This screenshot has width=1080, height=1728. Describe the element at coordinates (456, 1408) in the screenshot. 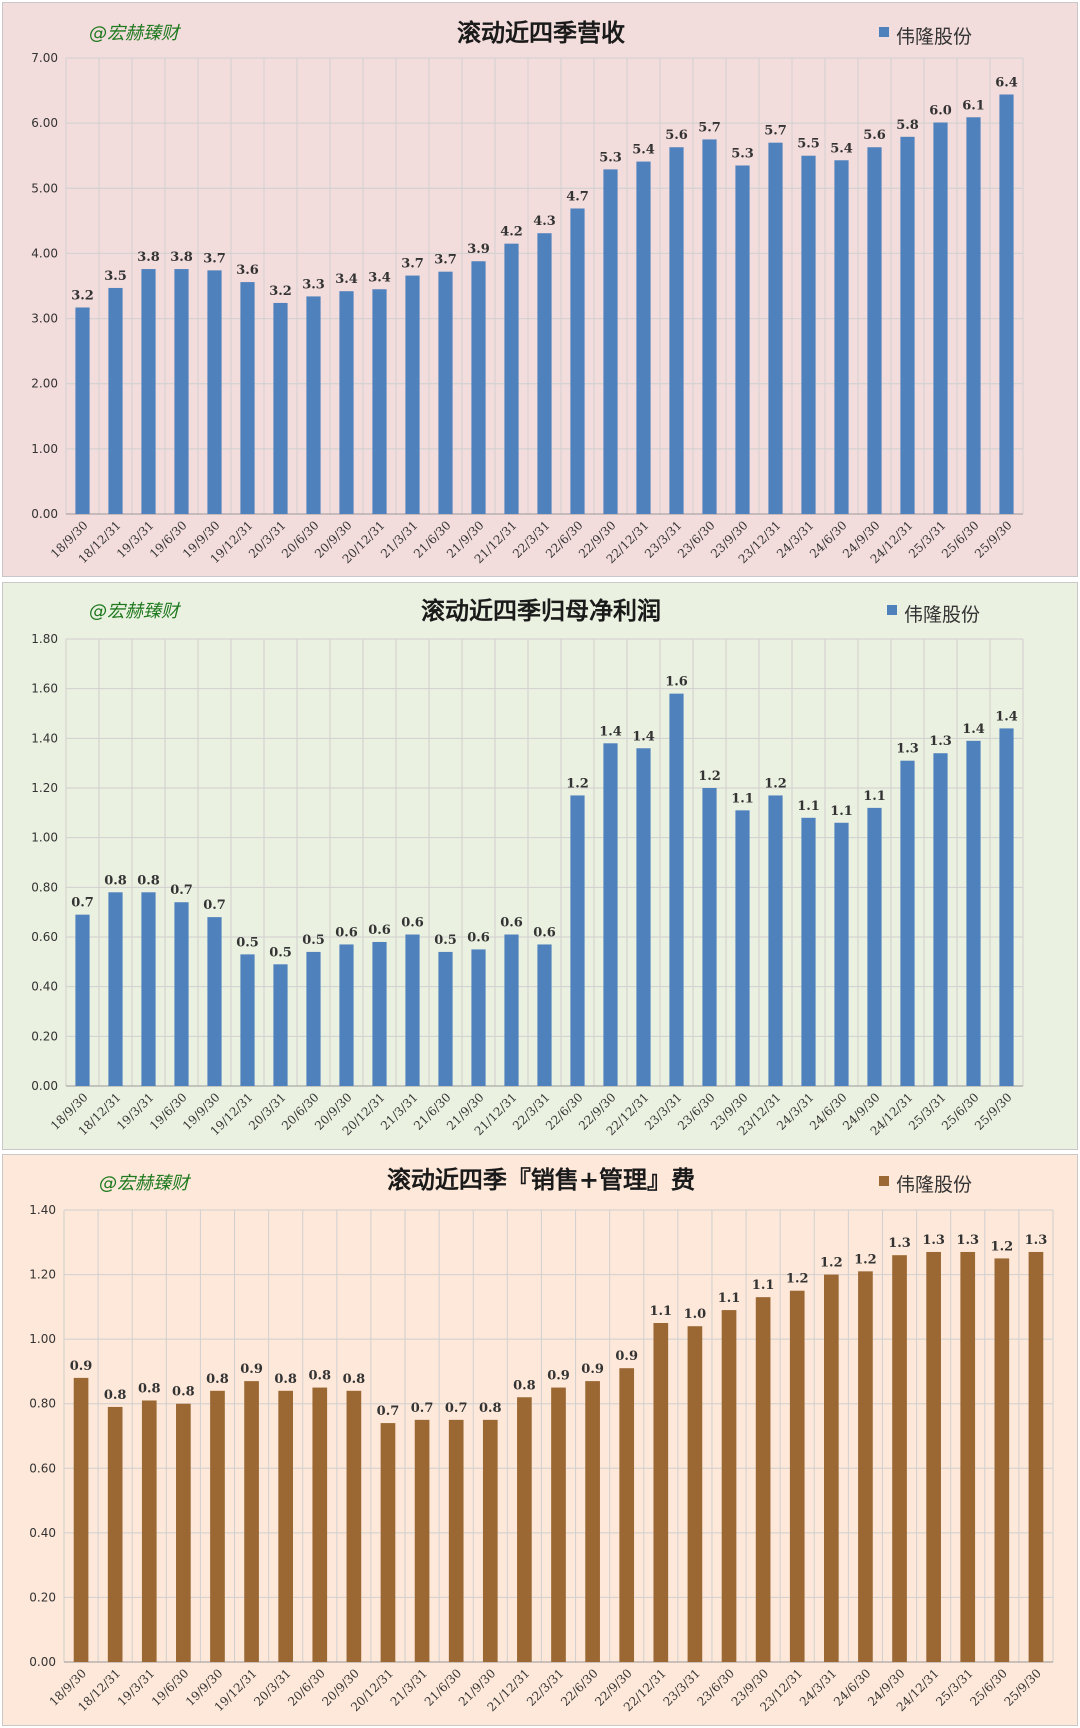

I see `data-label: 0.7` at that location.